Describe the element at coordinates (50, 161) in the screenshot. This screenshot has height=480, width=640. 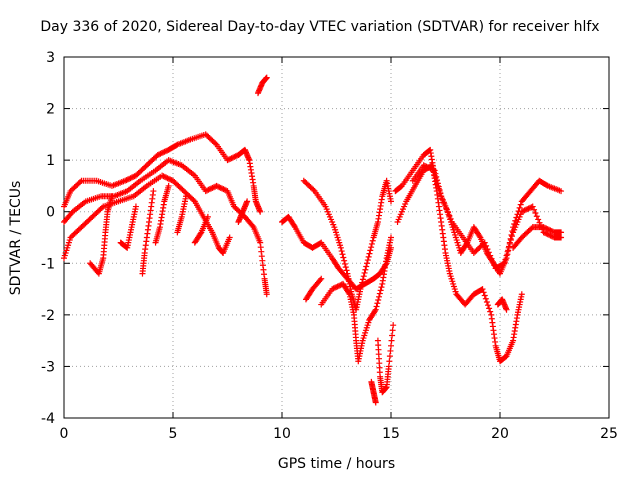
I see `y-tick-label: 1` at that location.